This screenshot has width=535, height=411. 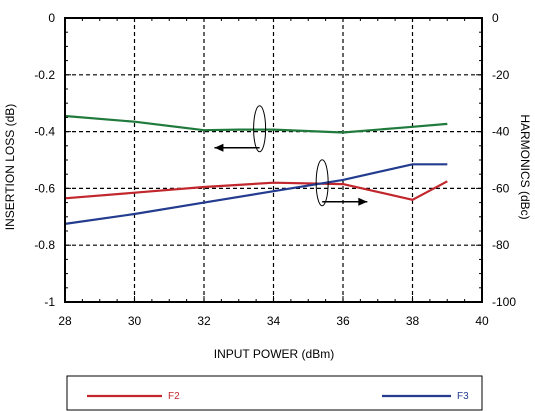 I want to click on legend-box, so click(x=274, y=393).